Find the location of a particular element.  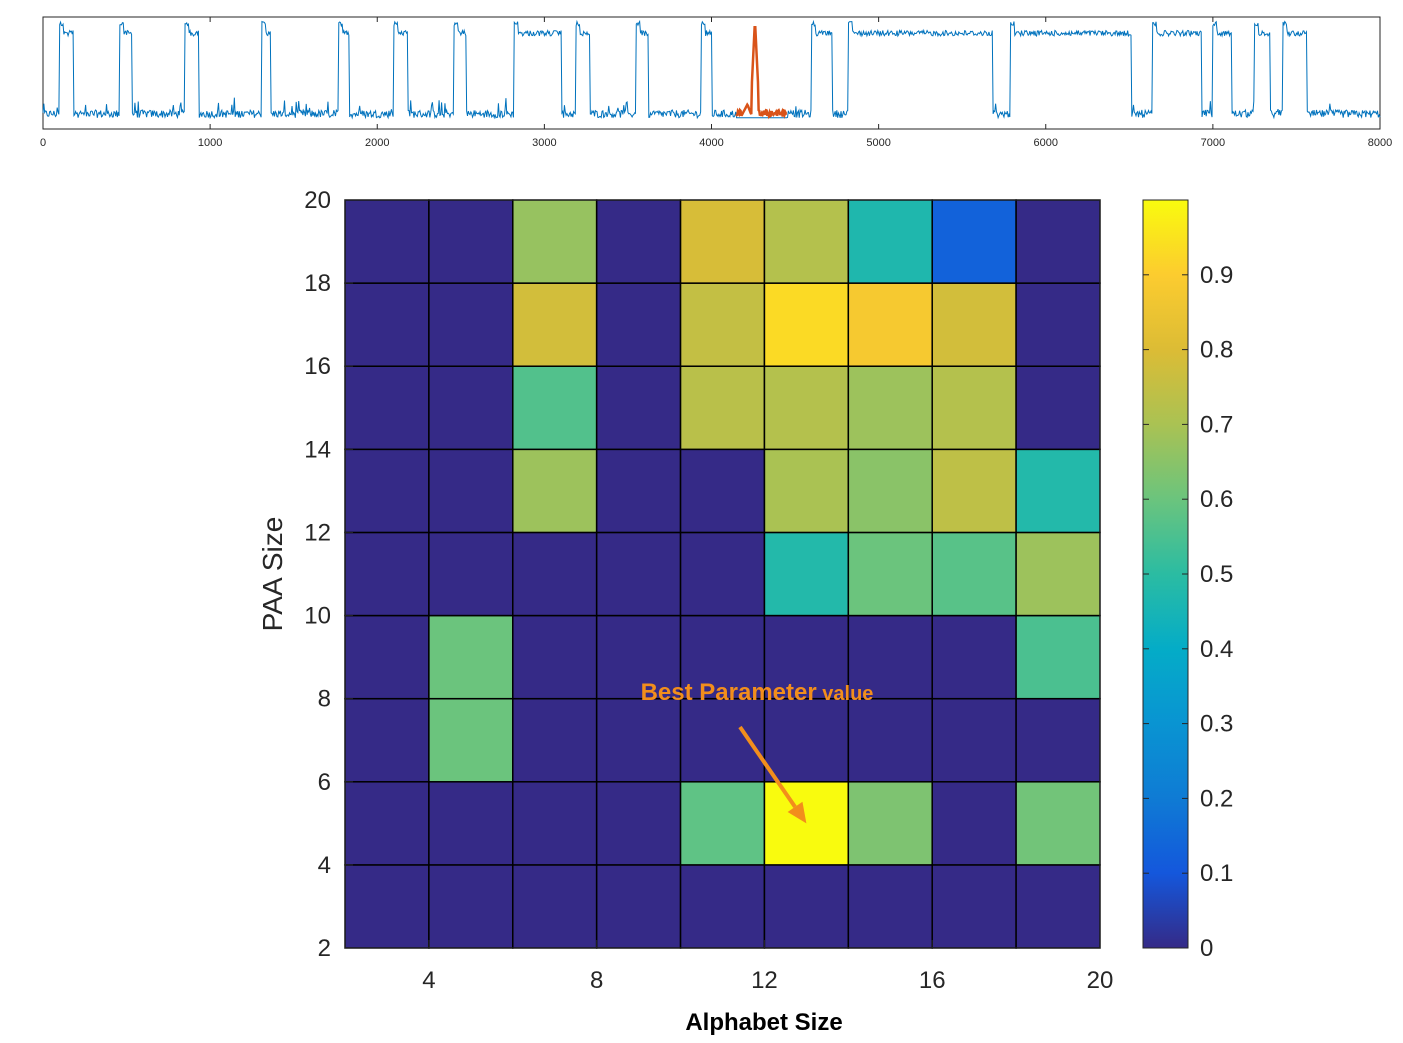

annotation-text-bold: Best Parameter is located at coordinates (729, 692).